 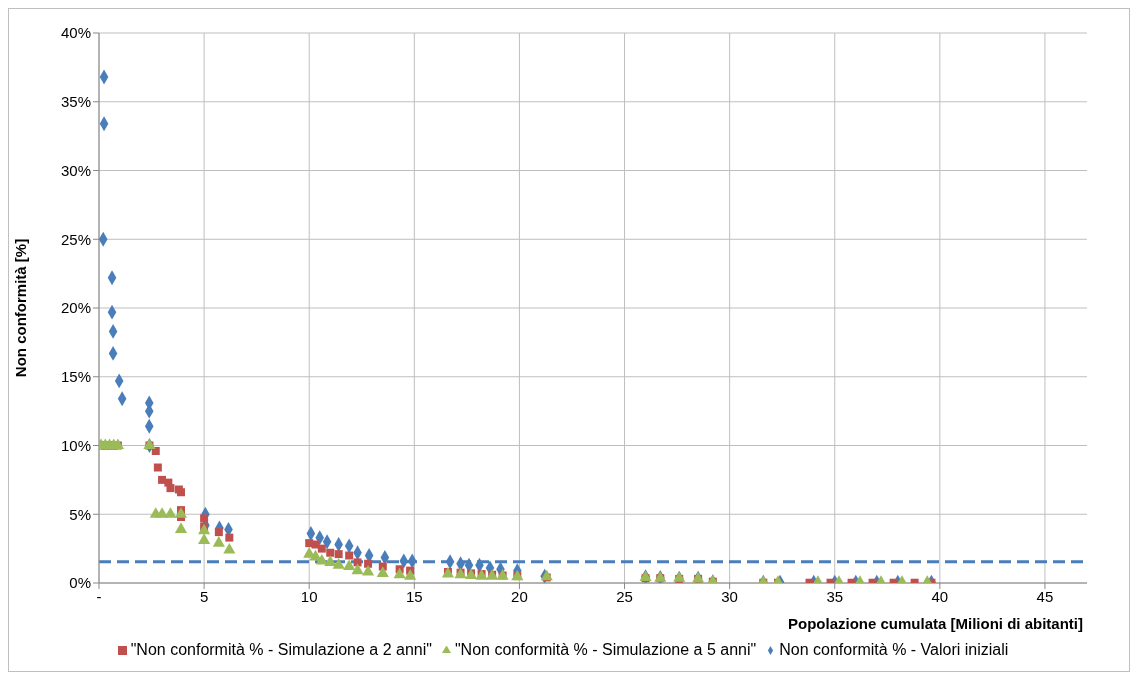 I want to click on legend-label: Non conformità % - Valori iniziali, so click(x=894, y=649).